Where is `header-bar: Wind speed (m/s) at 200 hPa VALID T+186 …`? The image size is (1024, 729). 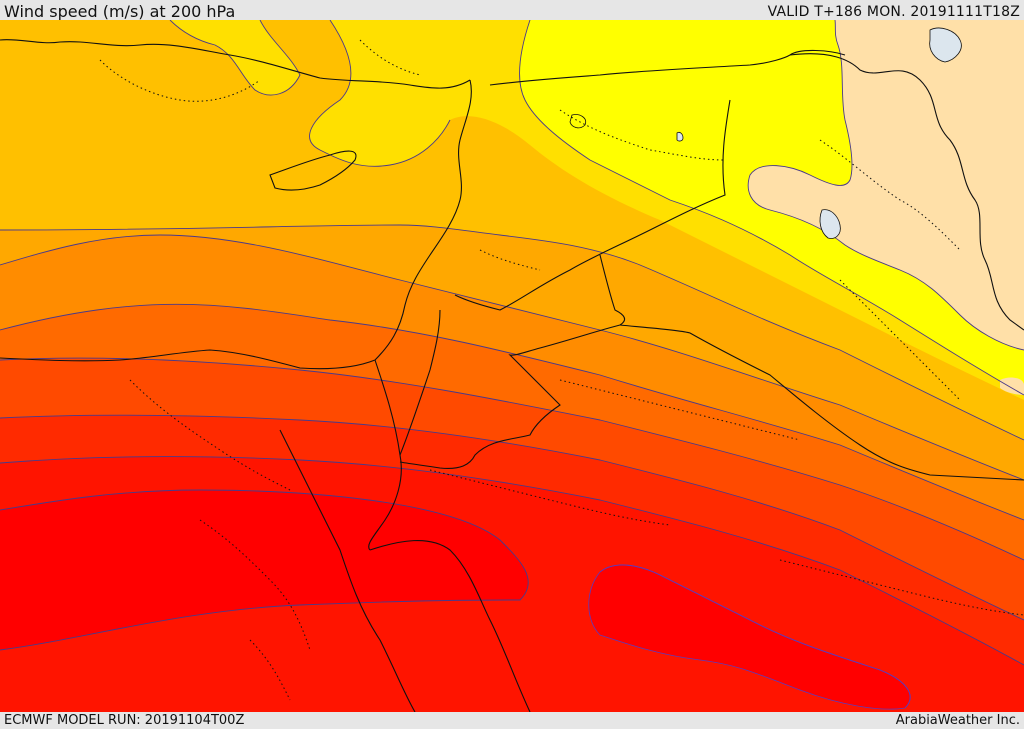 header-bar: Wind speed (m/s) at 200 hPa VALID T+186 … is located at coordinates (512, 10).